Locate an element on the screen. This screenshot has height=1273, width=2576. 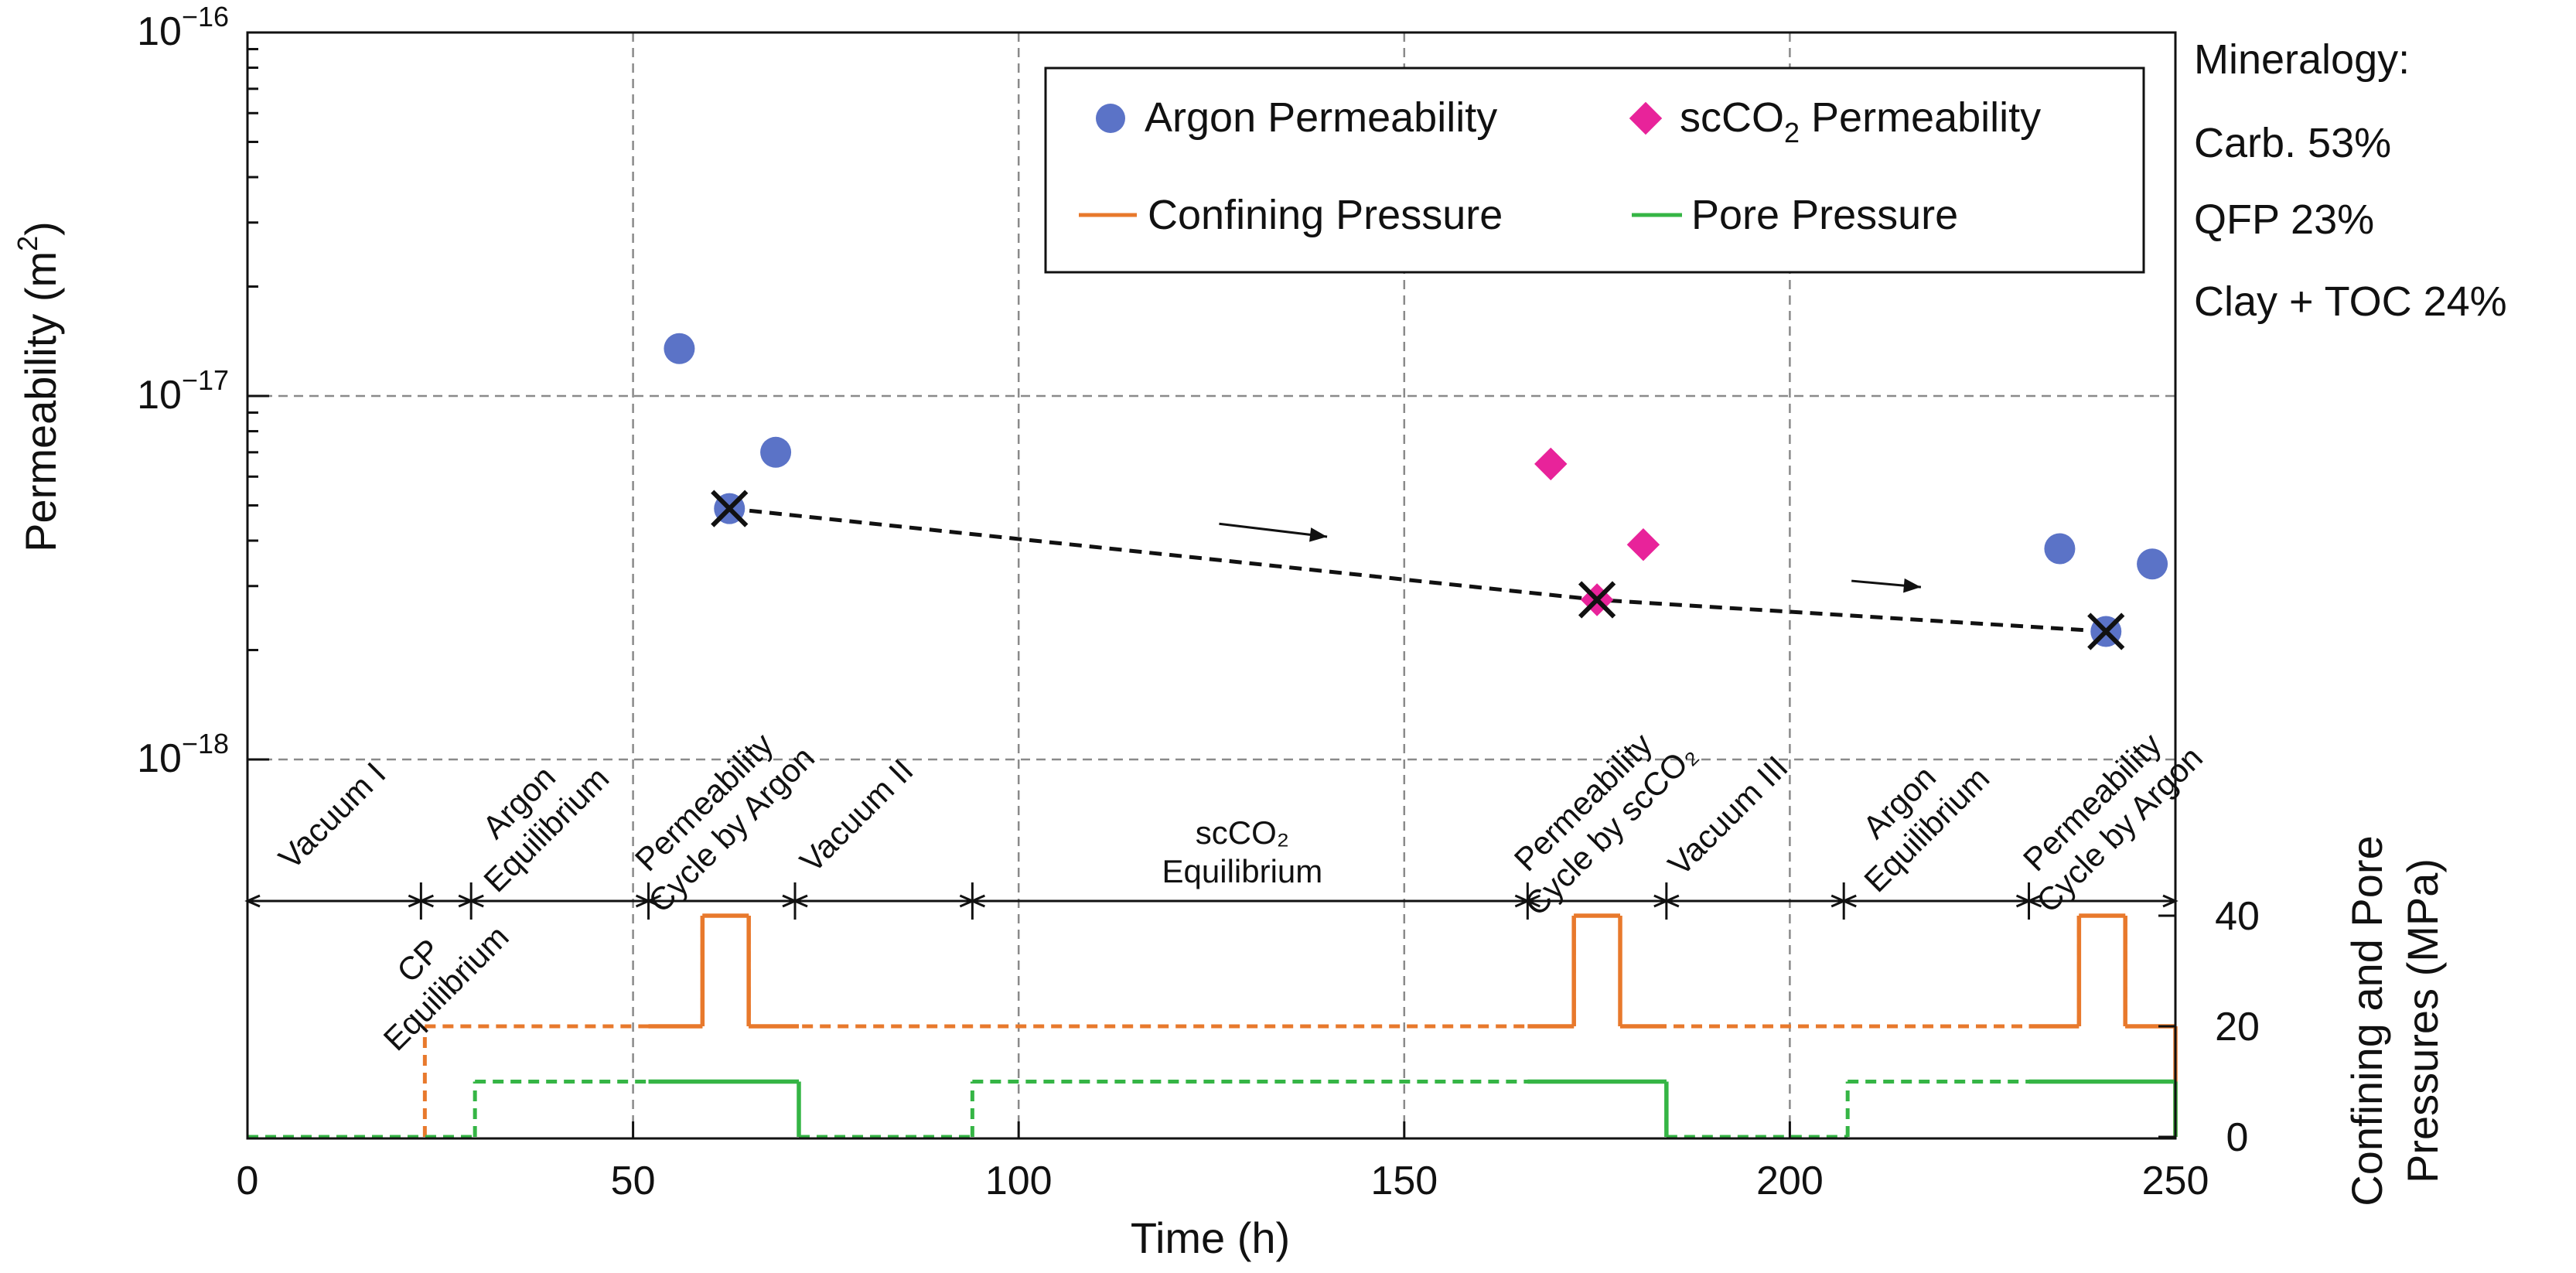
y2-axis-label-line1: Confining and Pore is located at coordinates (2366, 1021).